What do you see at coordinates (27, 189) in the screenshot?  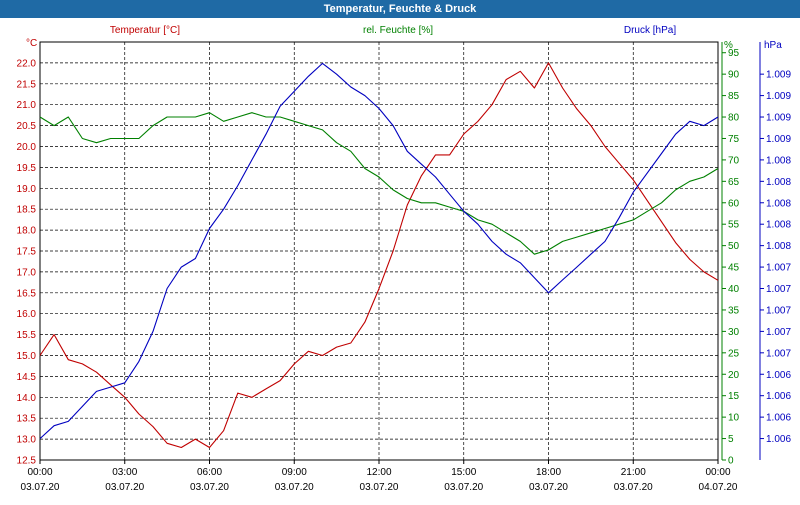 I see `temperature-tick-label: 19.0` at bounding box center [27, 189].